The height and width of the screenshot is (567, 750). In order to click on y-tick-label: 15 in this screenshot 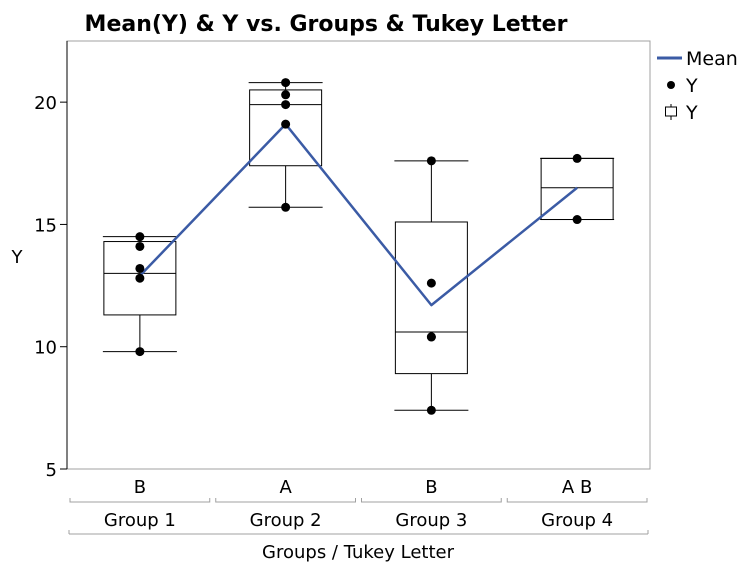, I will do `click(45, 225)`.